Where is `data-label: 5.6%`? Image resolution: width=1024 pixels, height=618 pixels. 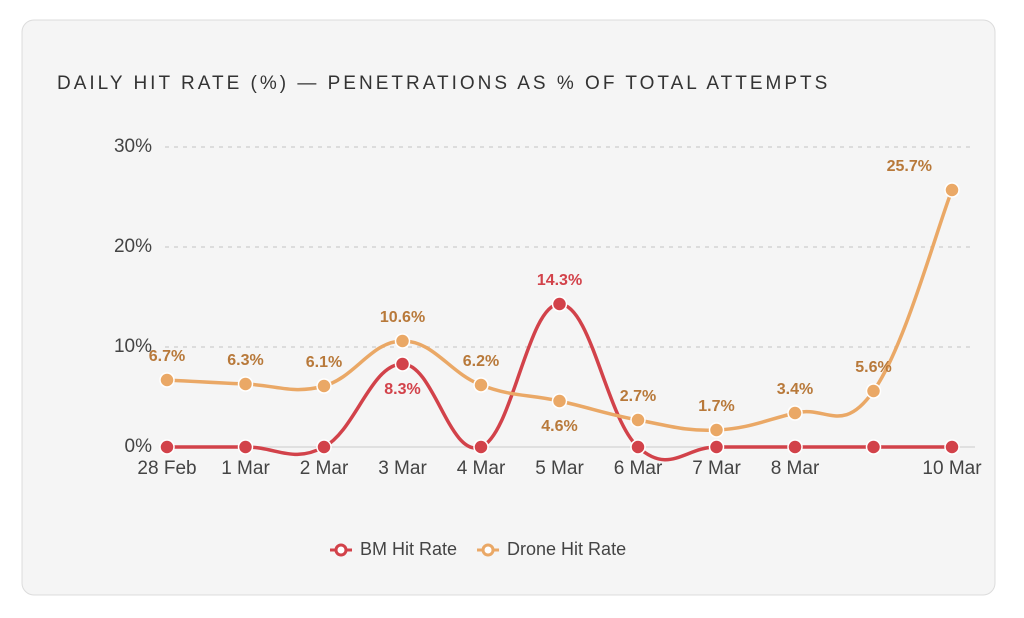 data-label: 5.6% is located at coordinates (873, 367).